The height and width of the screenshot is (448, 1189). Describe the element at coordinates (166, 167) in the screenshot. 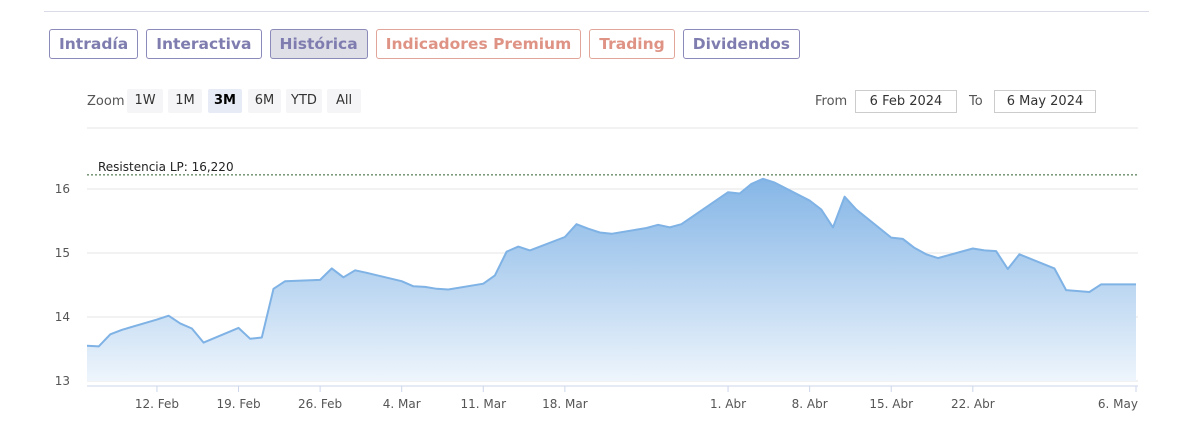

I see `resistance-label: Resistencia LP: 16,220` at that location.